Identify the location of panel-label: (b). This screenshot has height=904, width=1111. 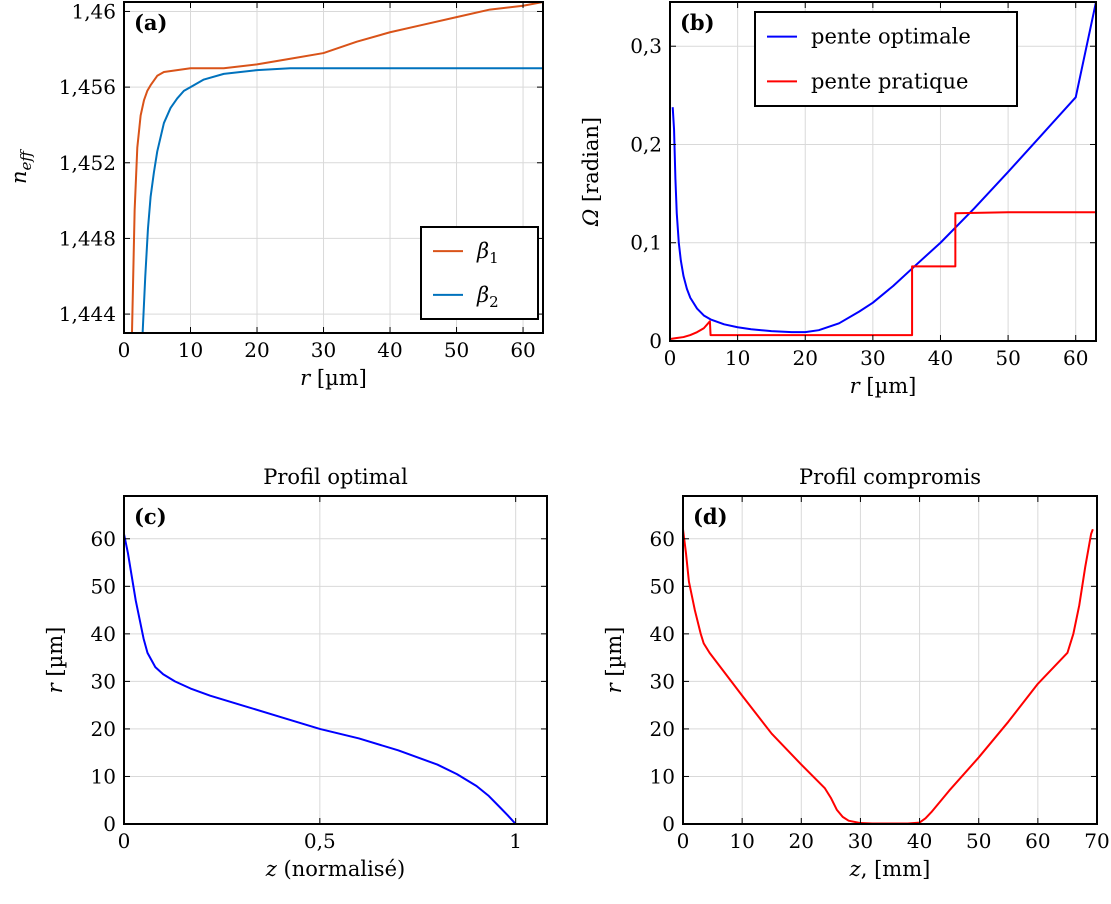
(697, 22).